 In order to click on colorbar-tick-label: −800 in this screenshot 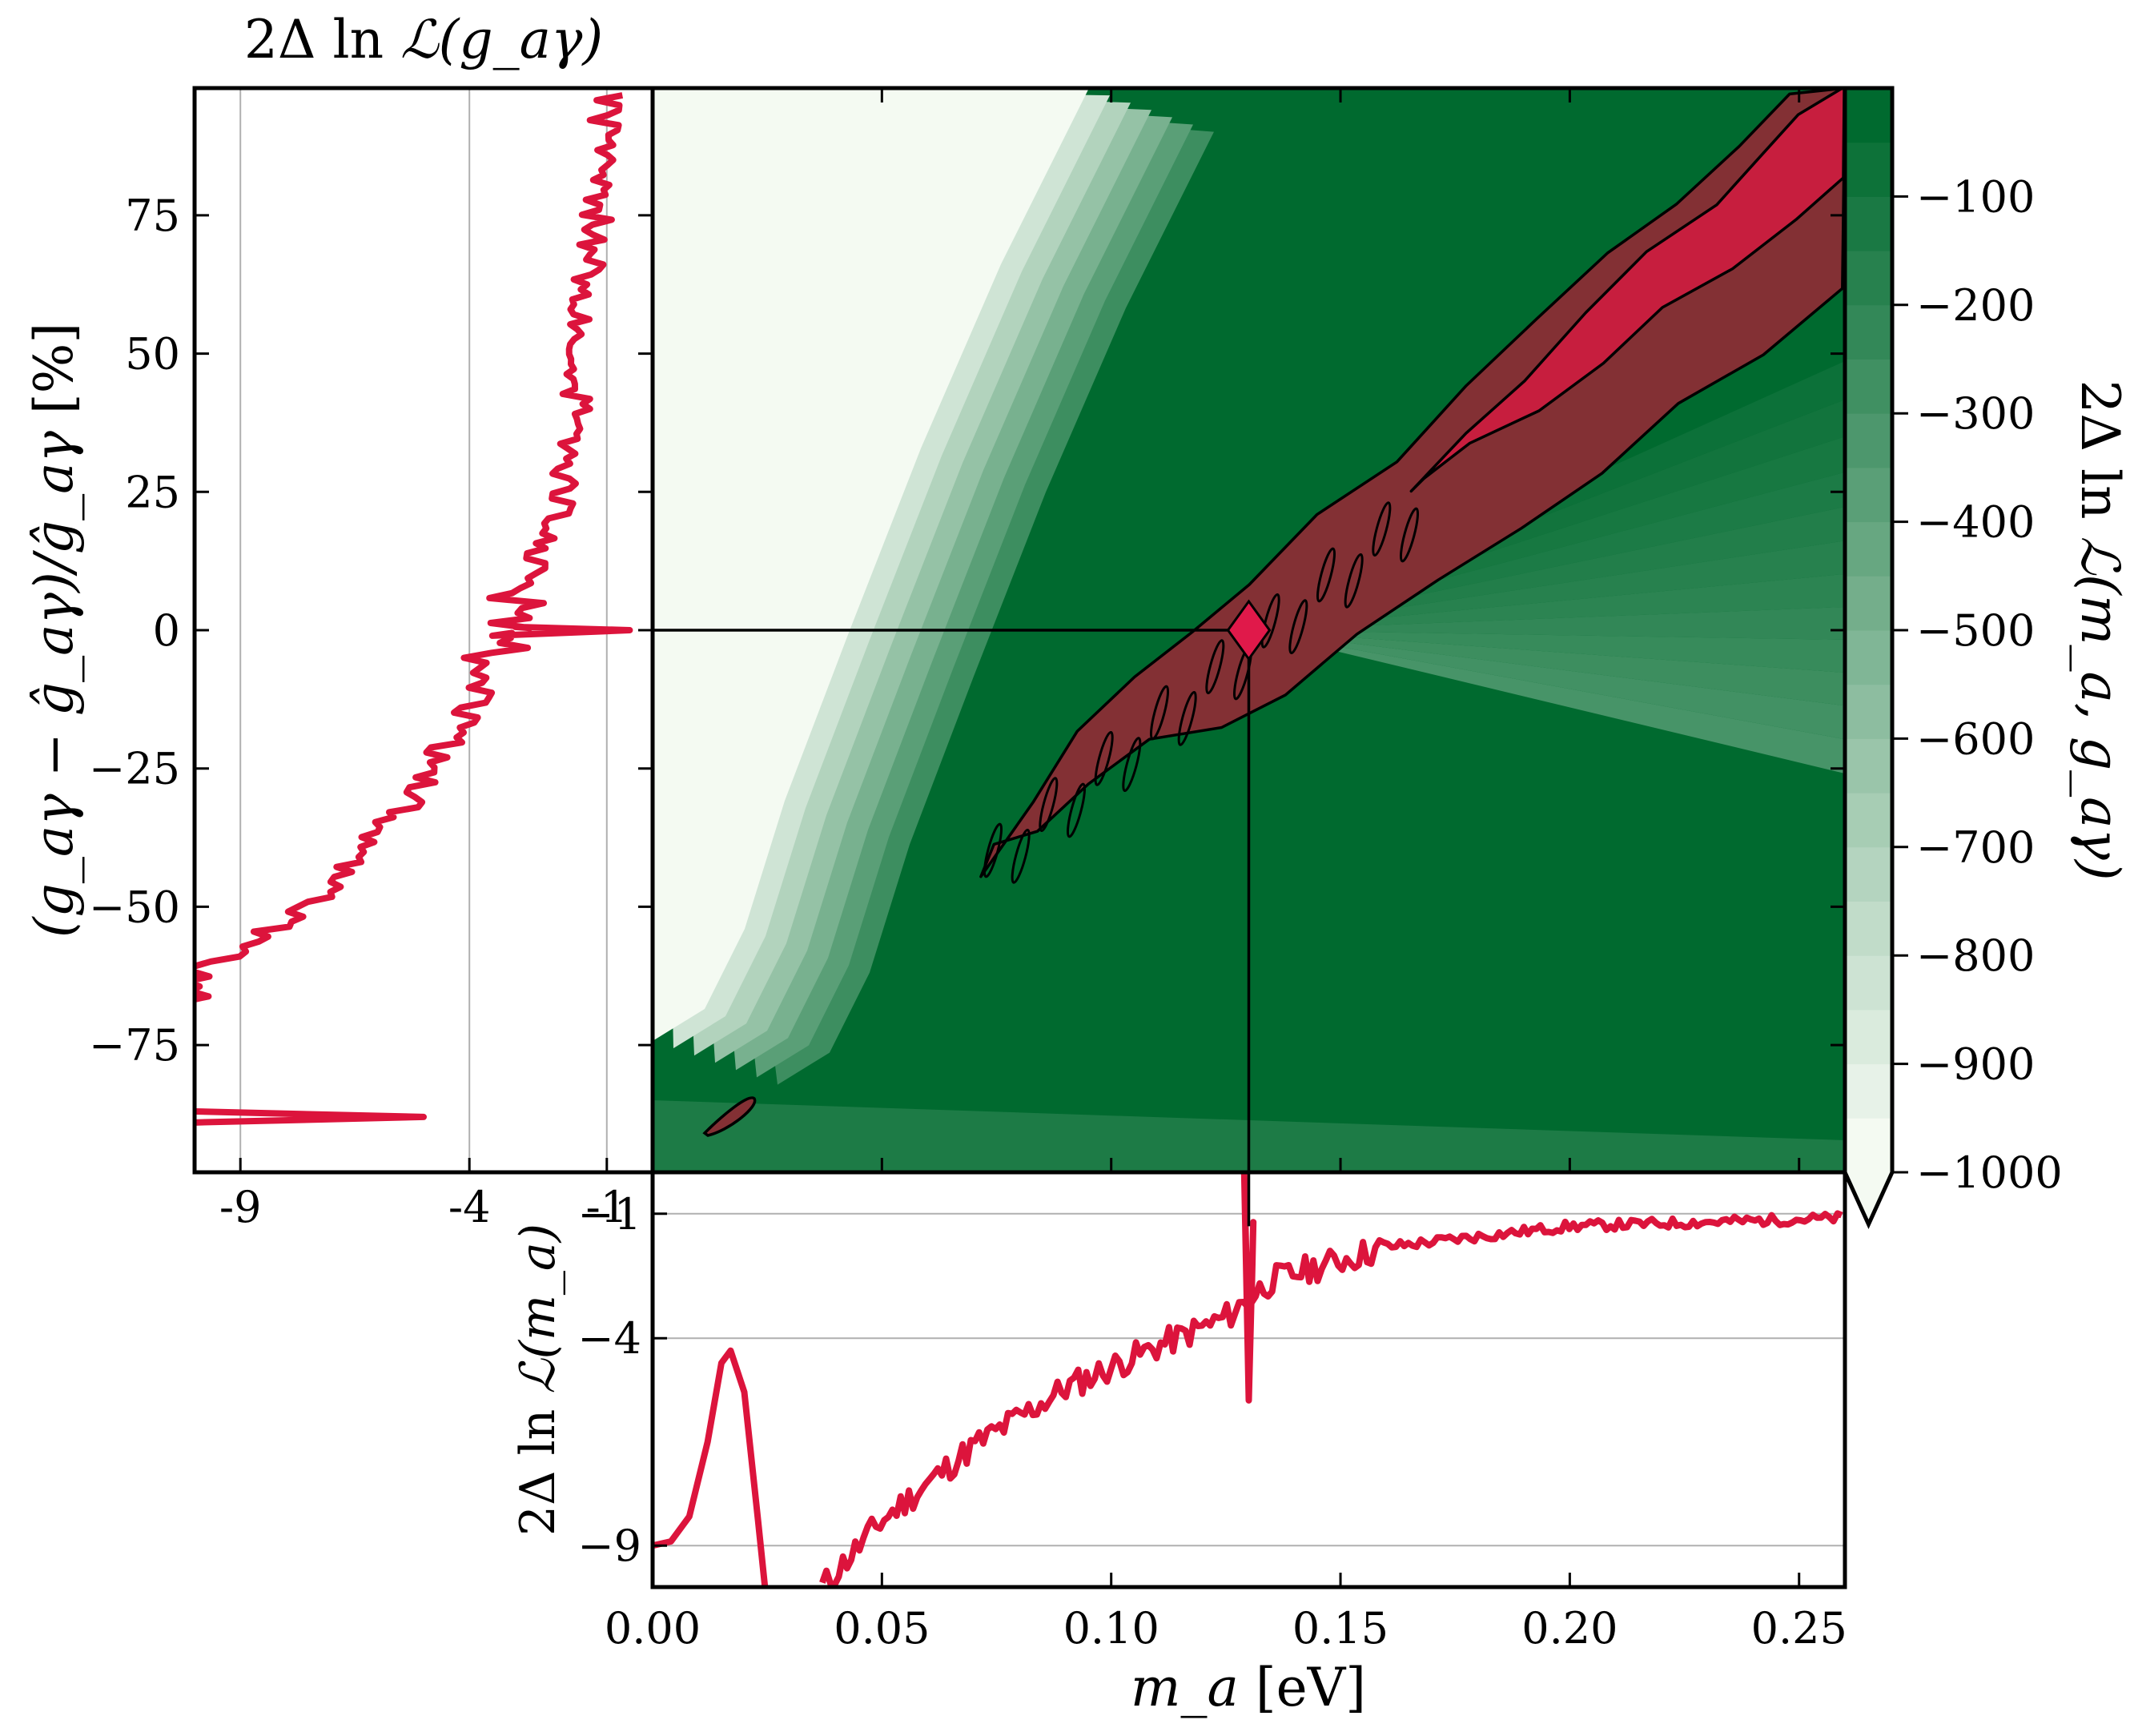, I will do `click(1975, 955)`.